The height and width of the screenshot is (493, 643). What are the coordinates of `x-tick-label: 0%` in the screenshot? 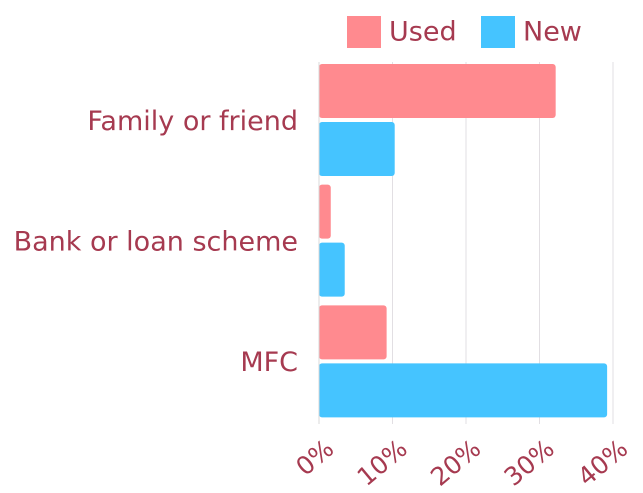 It's located at (314, 458).